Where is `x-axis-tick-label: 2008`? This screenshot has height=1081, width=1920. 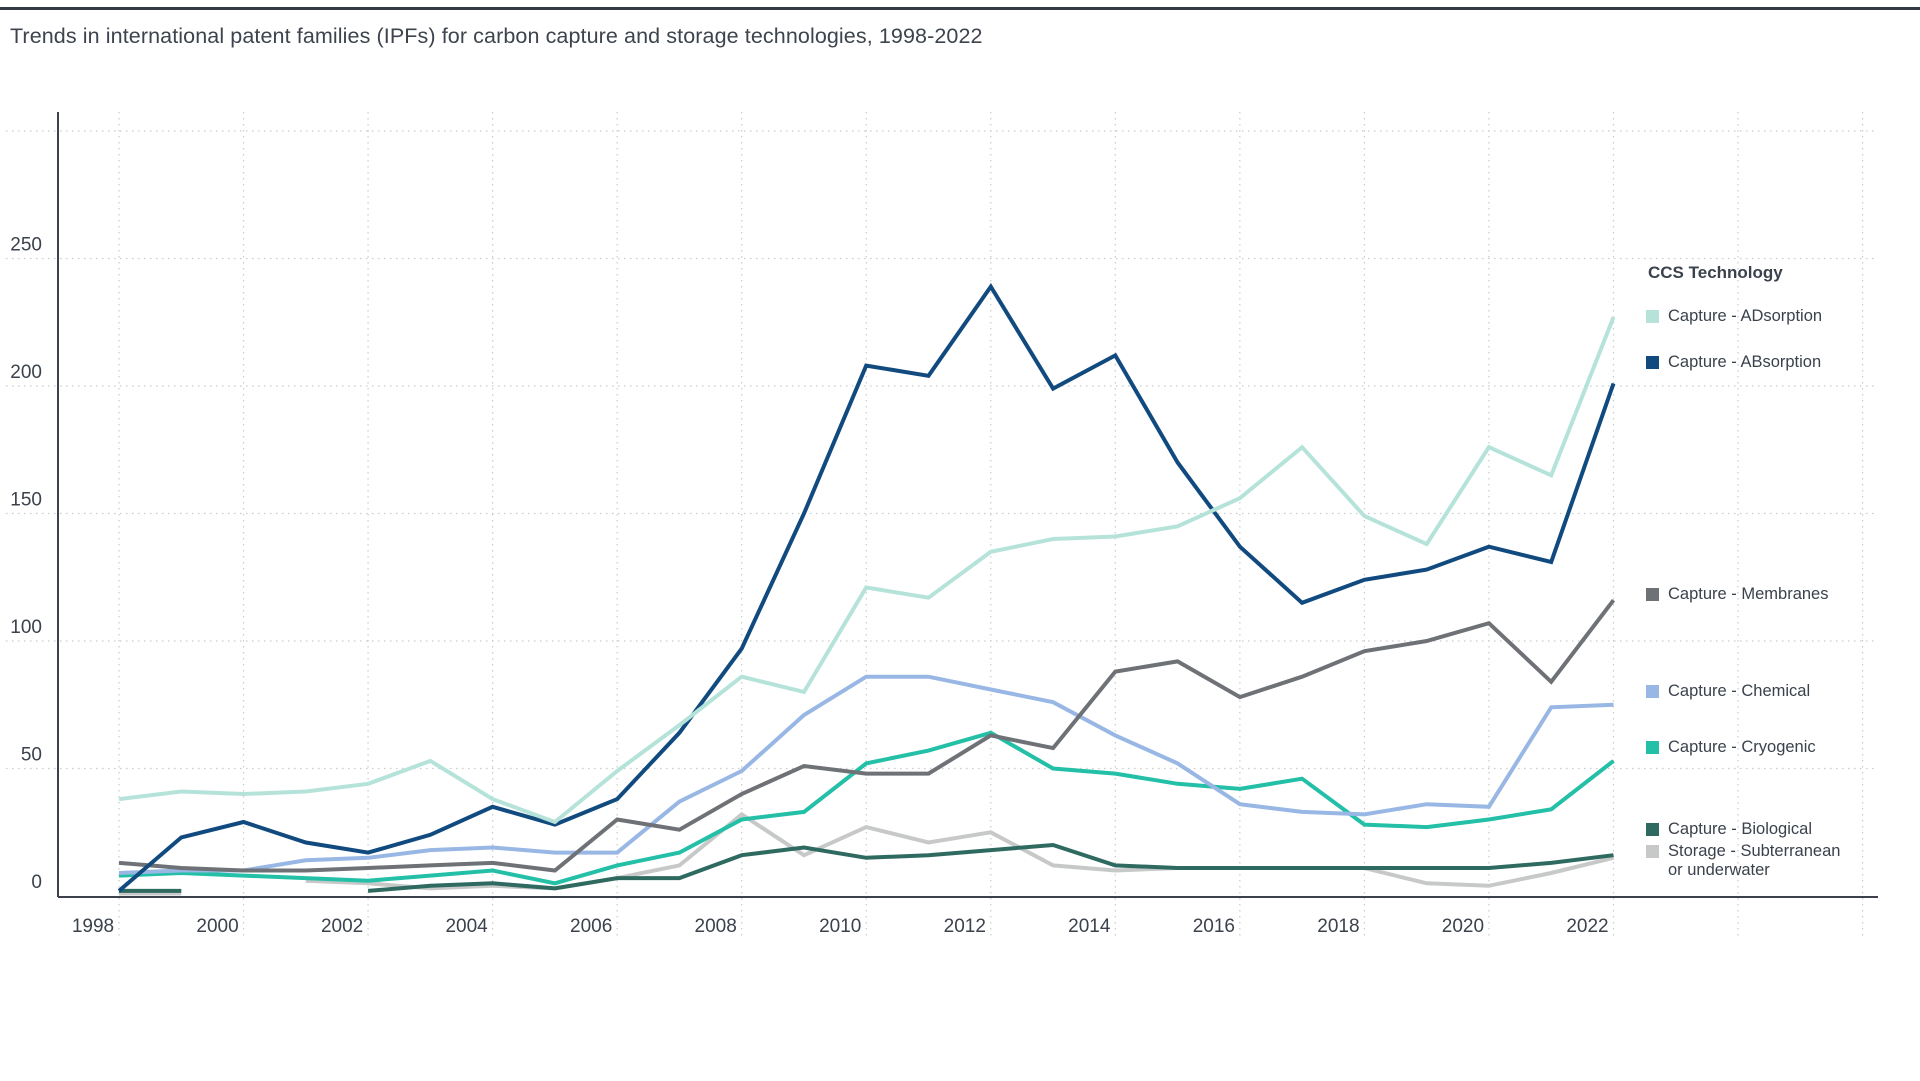
x-axis-tick-label: 2008 is located at coordinates (716, 926).